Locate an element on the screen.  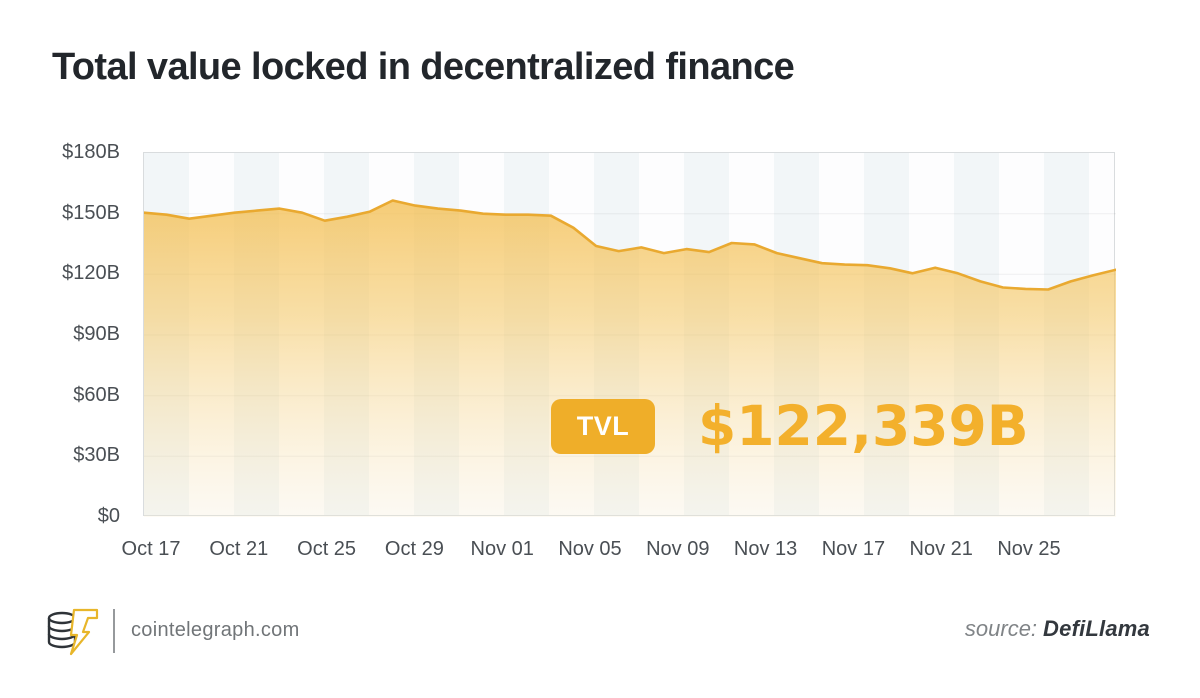
y-tick-label: $120B is located at coordinates (91, 273).